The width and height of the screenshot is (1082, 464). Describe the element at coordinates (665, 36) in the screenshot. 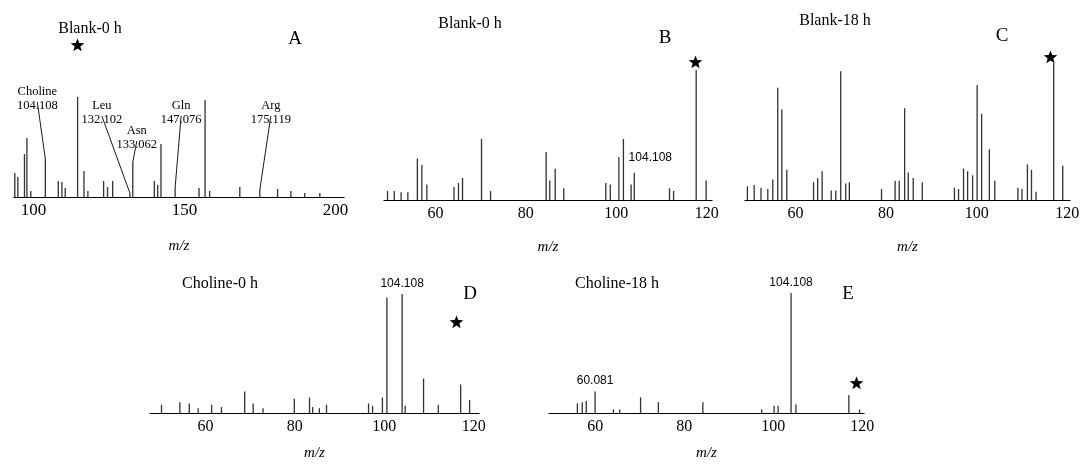

I see `text: B` at that location.